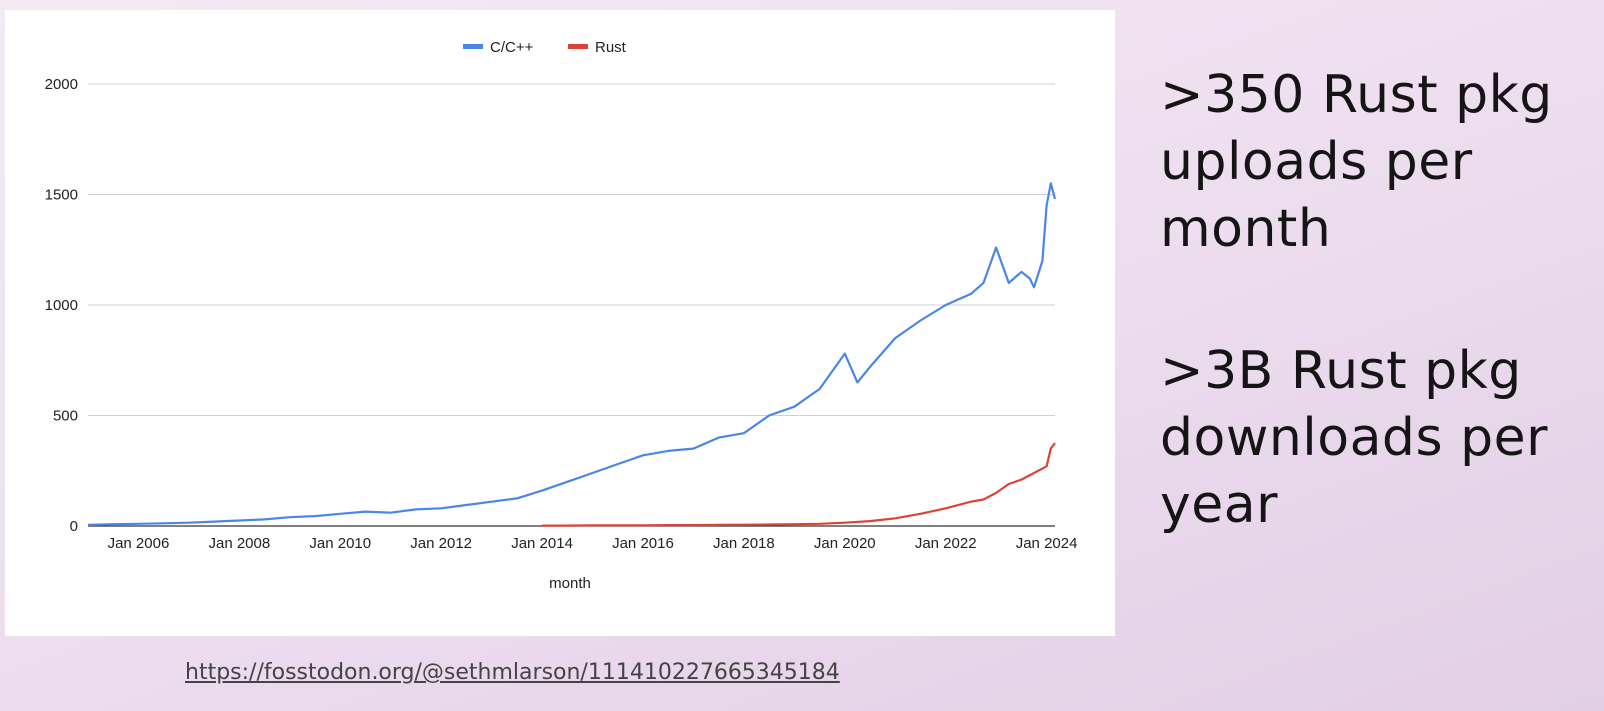  What do you see at coordinates (1356, 162) in the screenshot?
I see `uploads-statement: >350 Rust pkg uploads per month` at bounding box center [1356, 162].